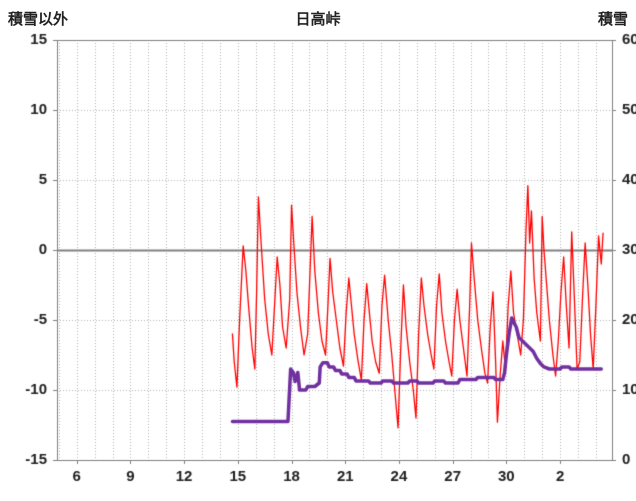 This screenshot has height=501, width=636. I want to click on left-axis-title: 積雪以外, so click(38, 19).